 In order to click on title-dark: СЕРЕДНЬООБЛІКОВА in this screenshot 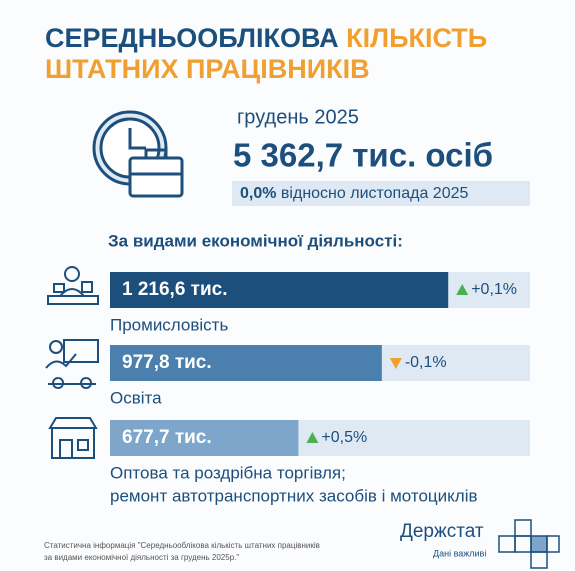, I will do `click(192, 38)`.